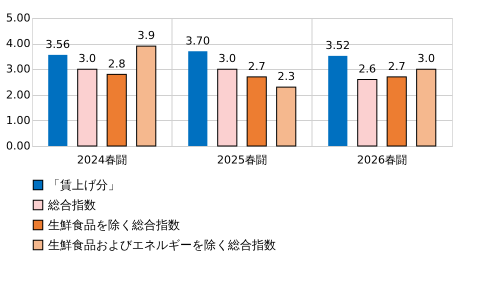 The width and height of the screenshot is (480, 288). Describe the element at coordinates (114, 225) in the screenshot. I see `legend-label: 生鮮食品を除く総合指数` at that location.